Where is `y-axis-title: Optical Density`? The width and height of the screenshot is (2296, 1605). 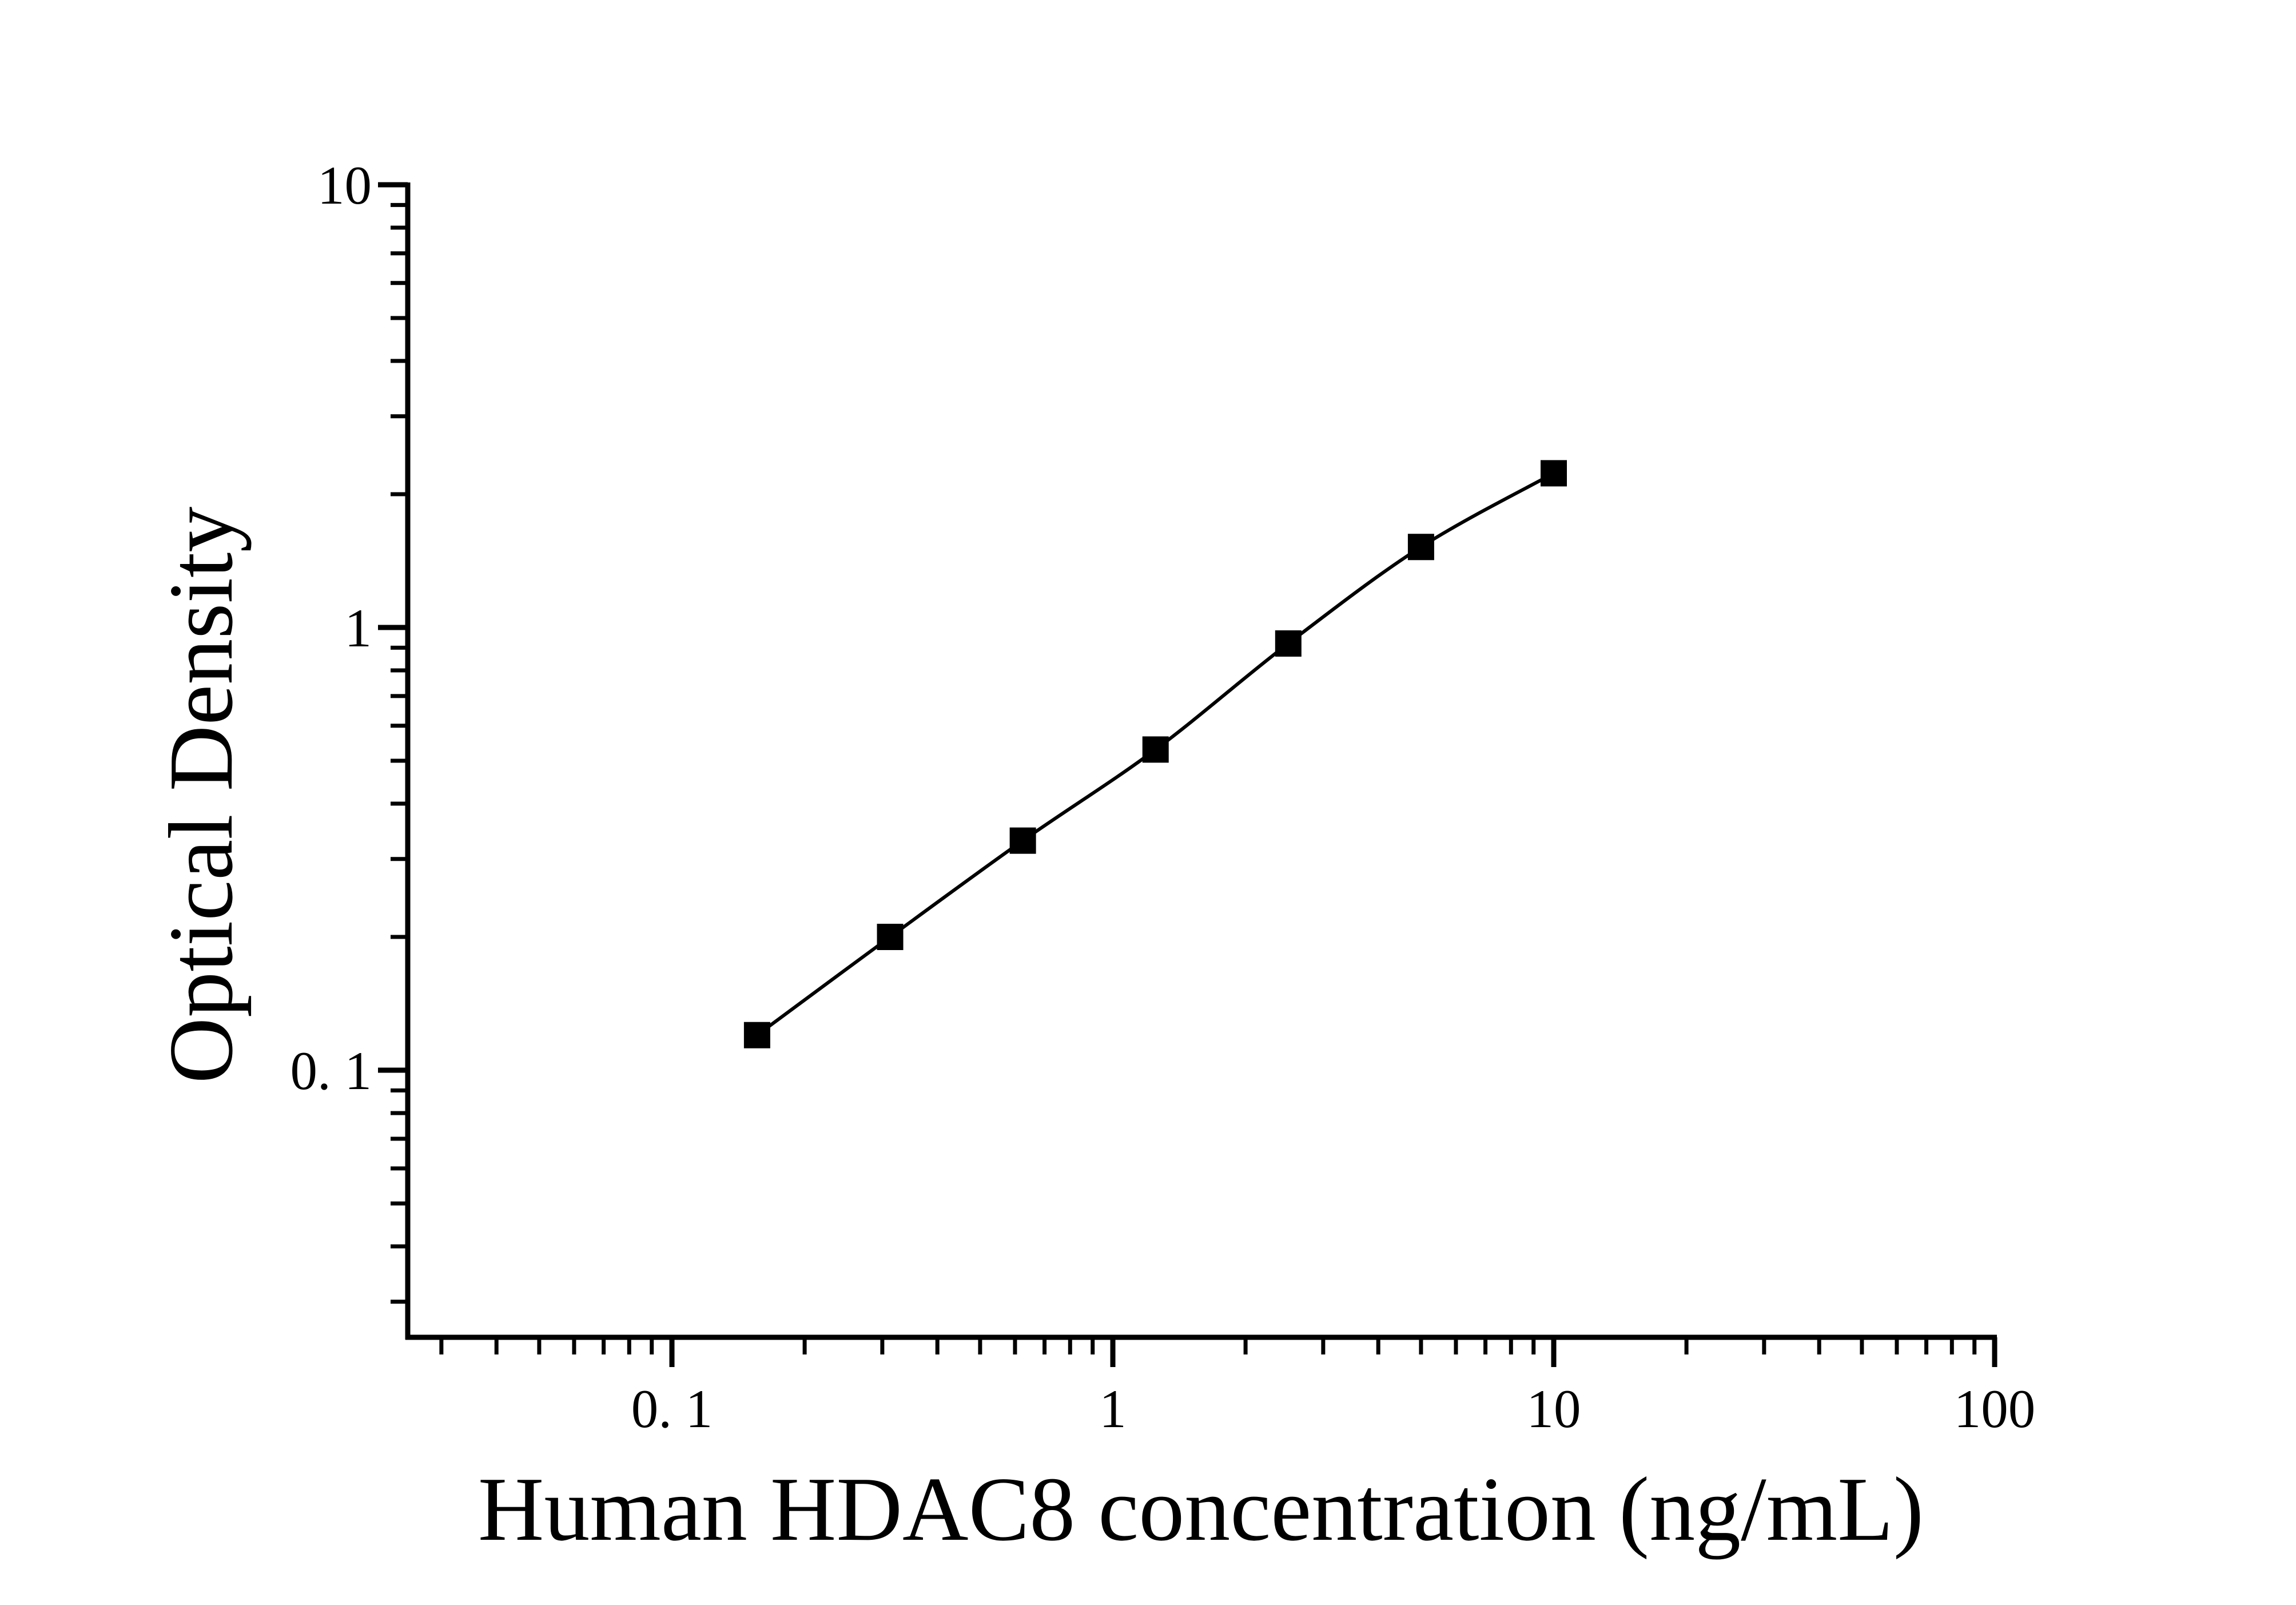 y-axis-title: Optical Density is located at coordinates (201, 795).